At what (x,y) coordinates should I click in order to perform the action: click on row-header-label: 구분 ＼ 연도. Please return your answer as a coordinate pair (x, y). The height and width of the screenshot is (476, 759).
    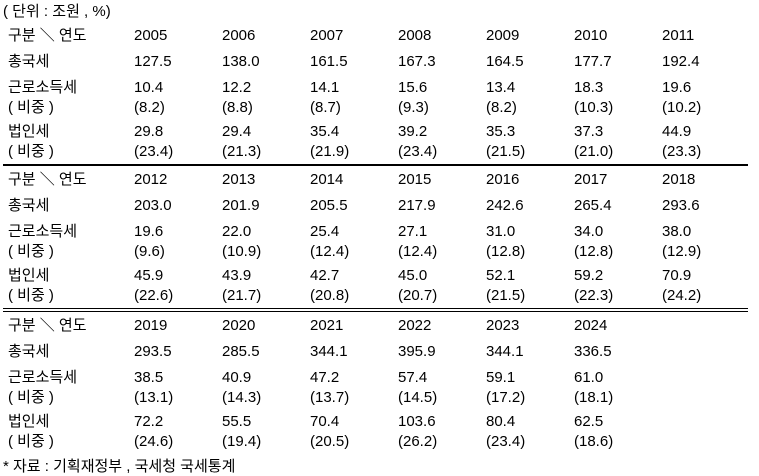
    Looking at the image, I should click on (47, 179).